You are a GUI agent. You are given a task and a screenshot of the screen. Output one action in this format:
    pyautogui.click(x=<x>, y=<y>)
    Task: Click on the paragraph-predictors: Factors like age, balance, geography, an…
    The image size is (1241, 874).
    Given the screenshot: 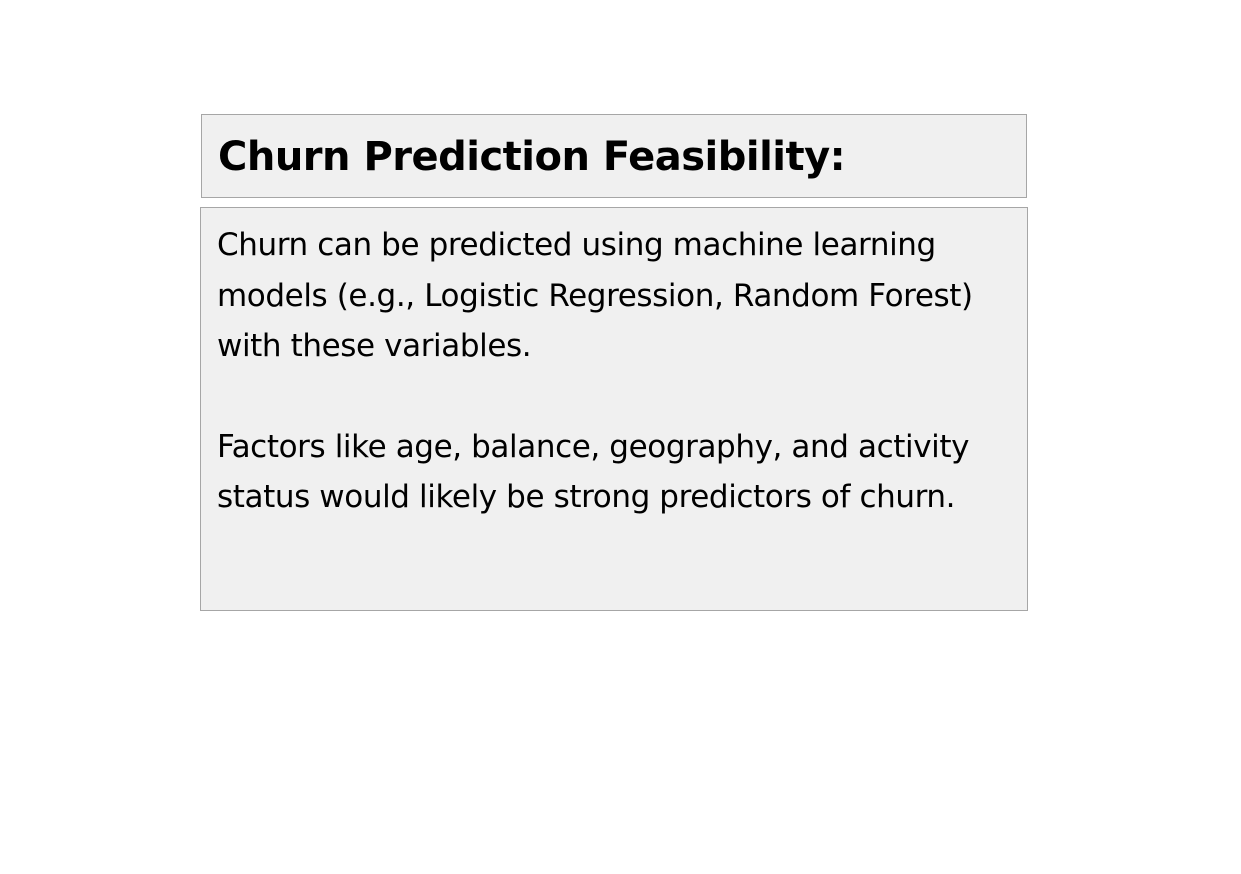 What is the action you would take?
    pyautogui.click(x=593, y=472)
    